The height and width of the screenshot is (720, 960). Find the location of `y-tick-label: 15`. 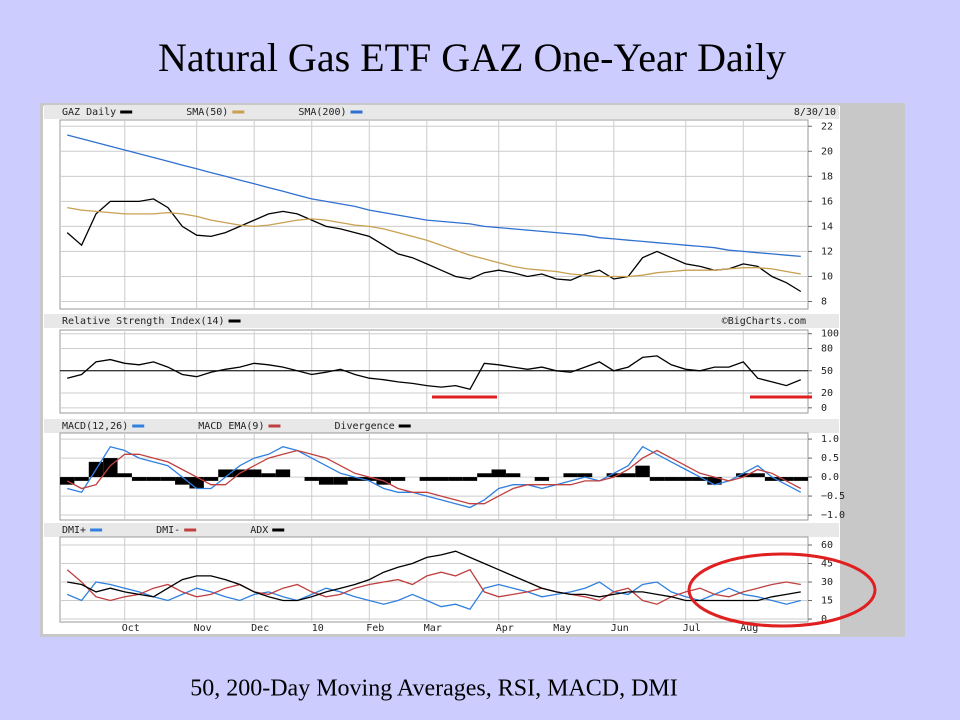

y-tick-label: 15 is located at coordinates (827, 601).